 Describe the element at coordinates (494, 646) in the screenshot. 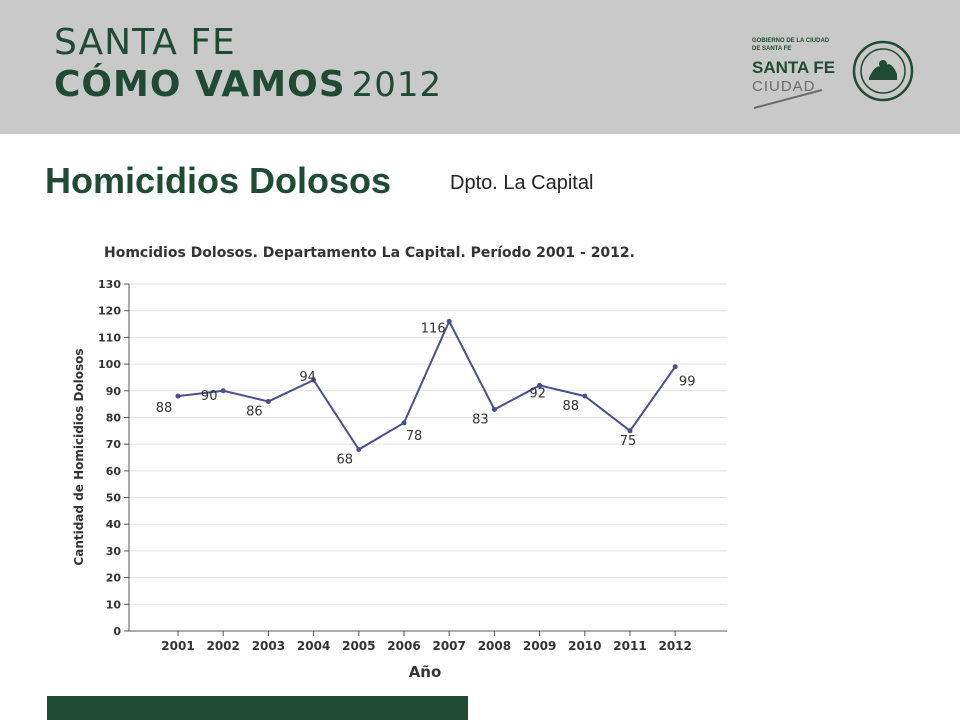

I see `x-tick-label: 2008` at that location.